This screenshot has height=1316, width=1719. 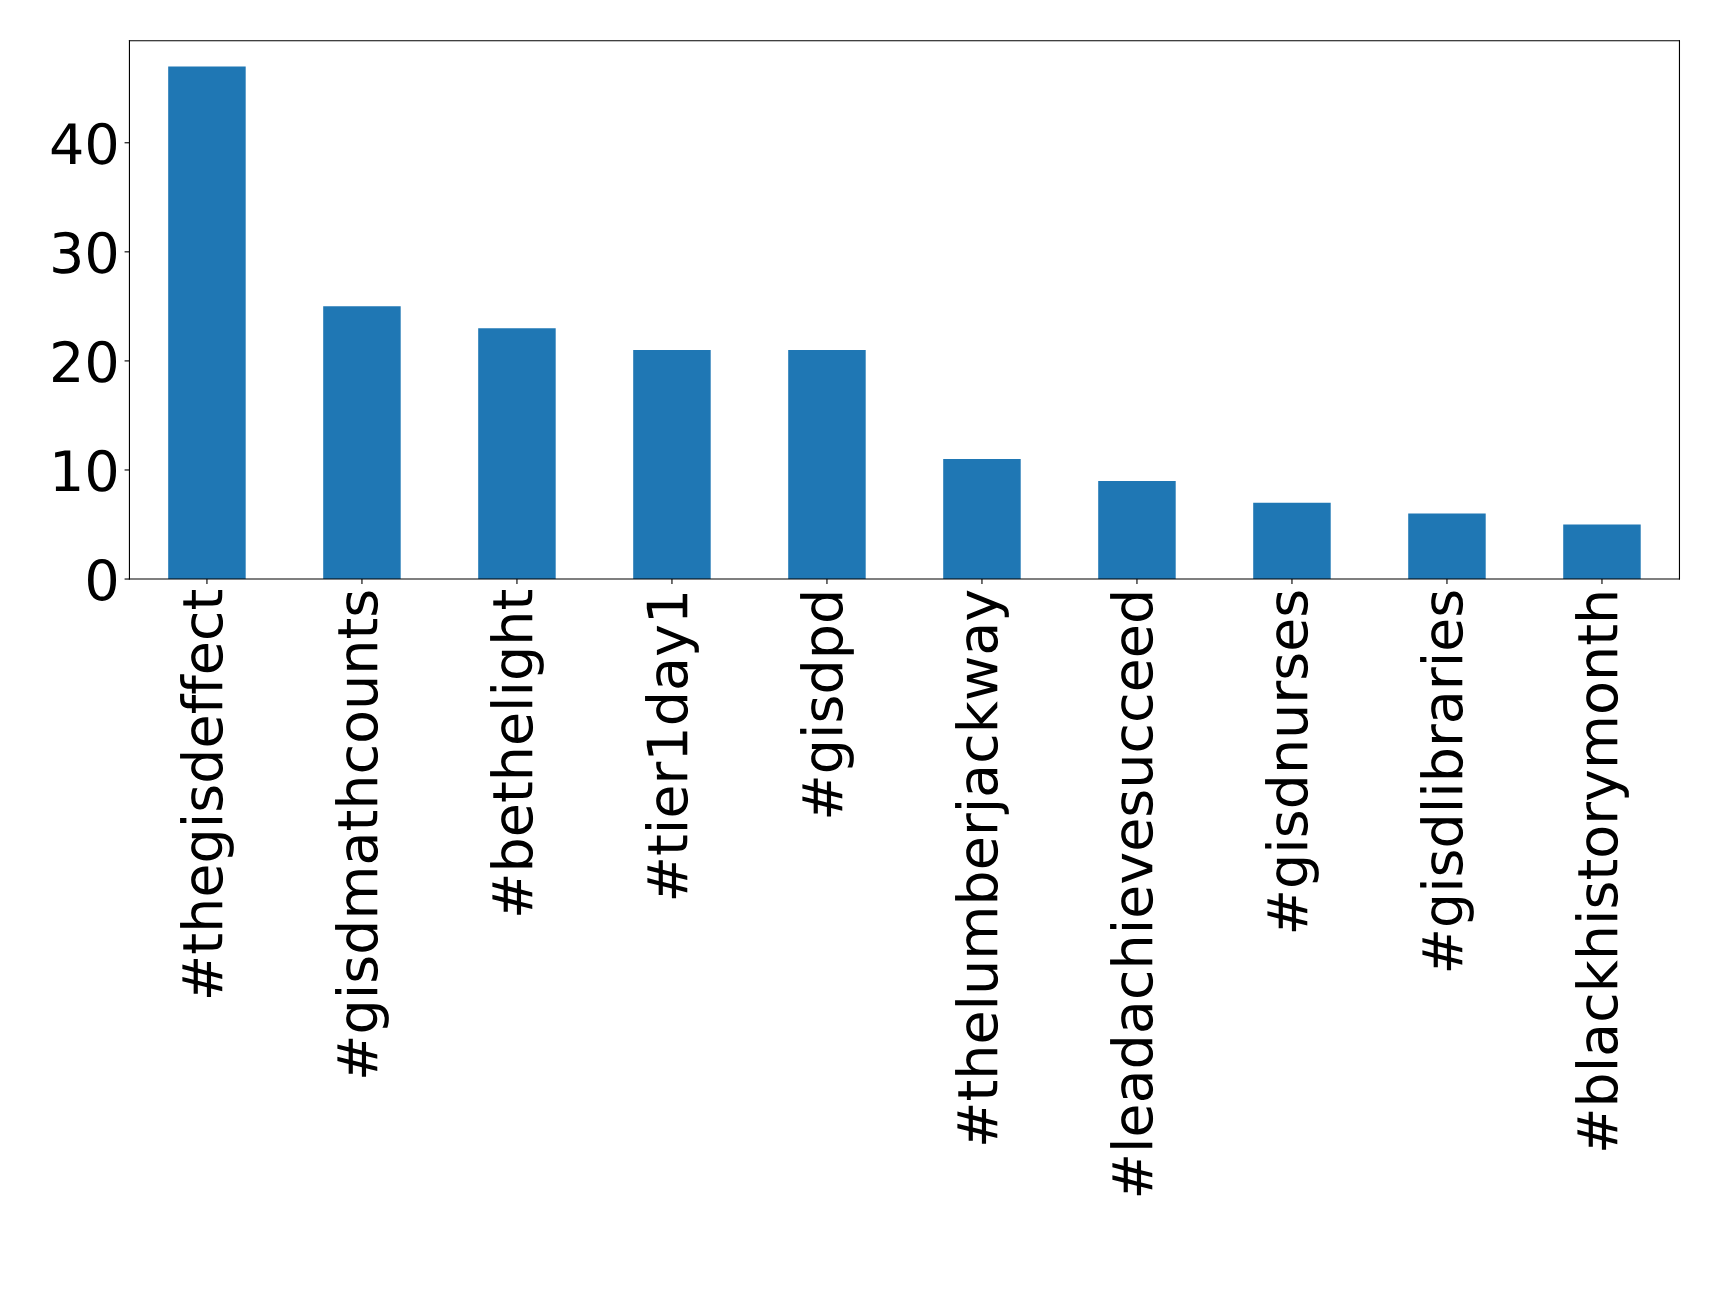 I want to click on y-tick-label: 20, so click(x=85, y=361).